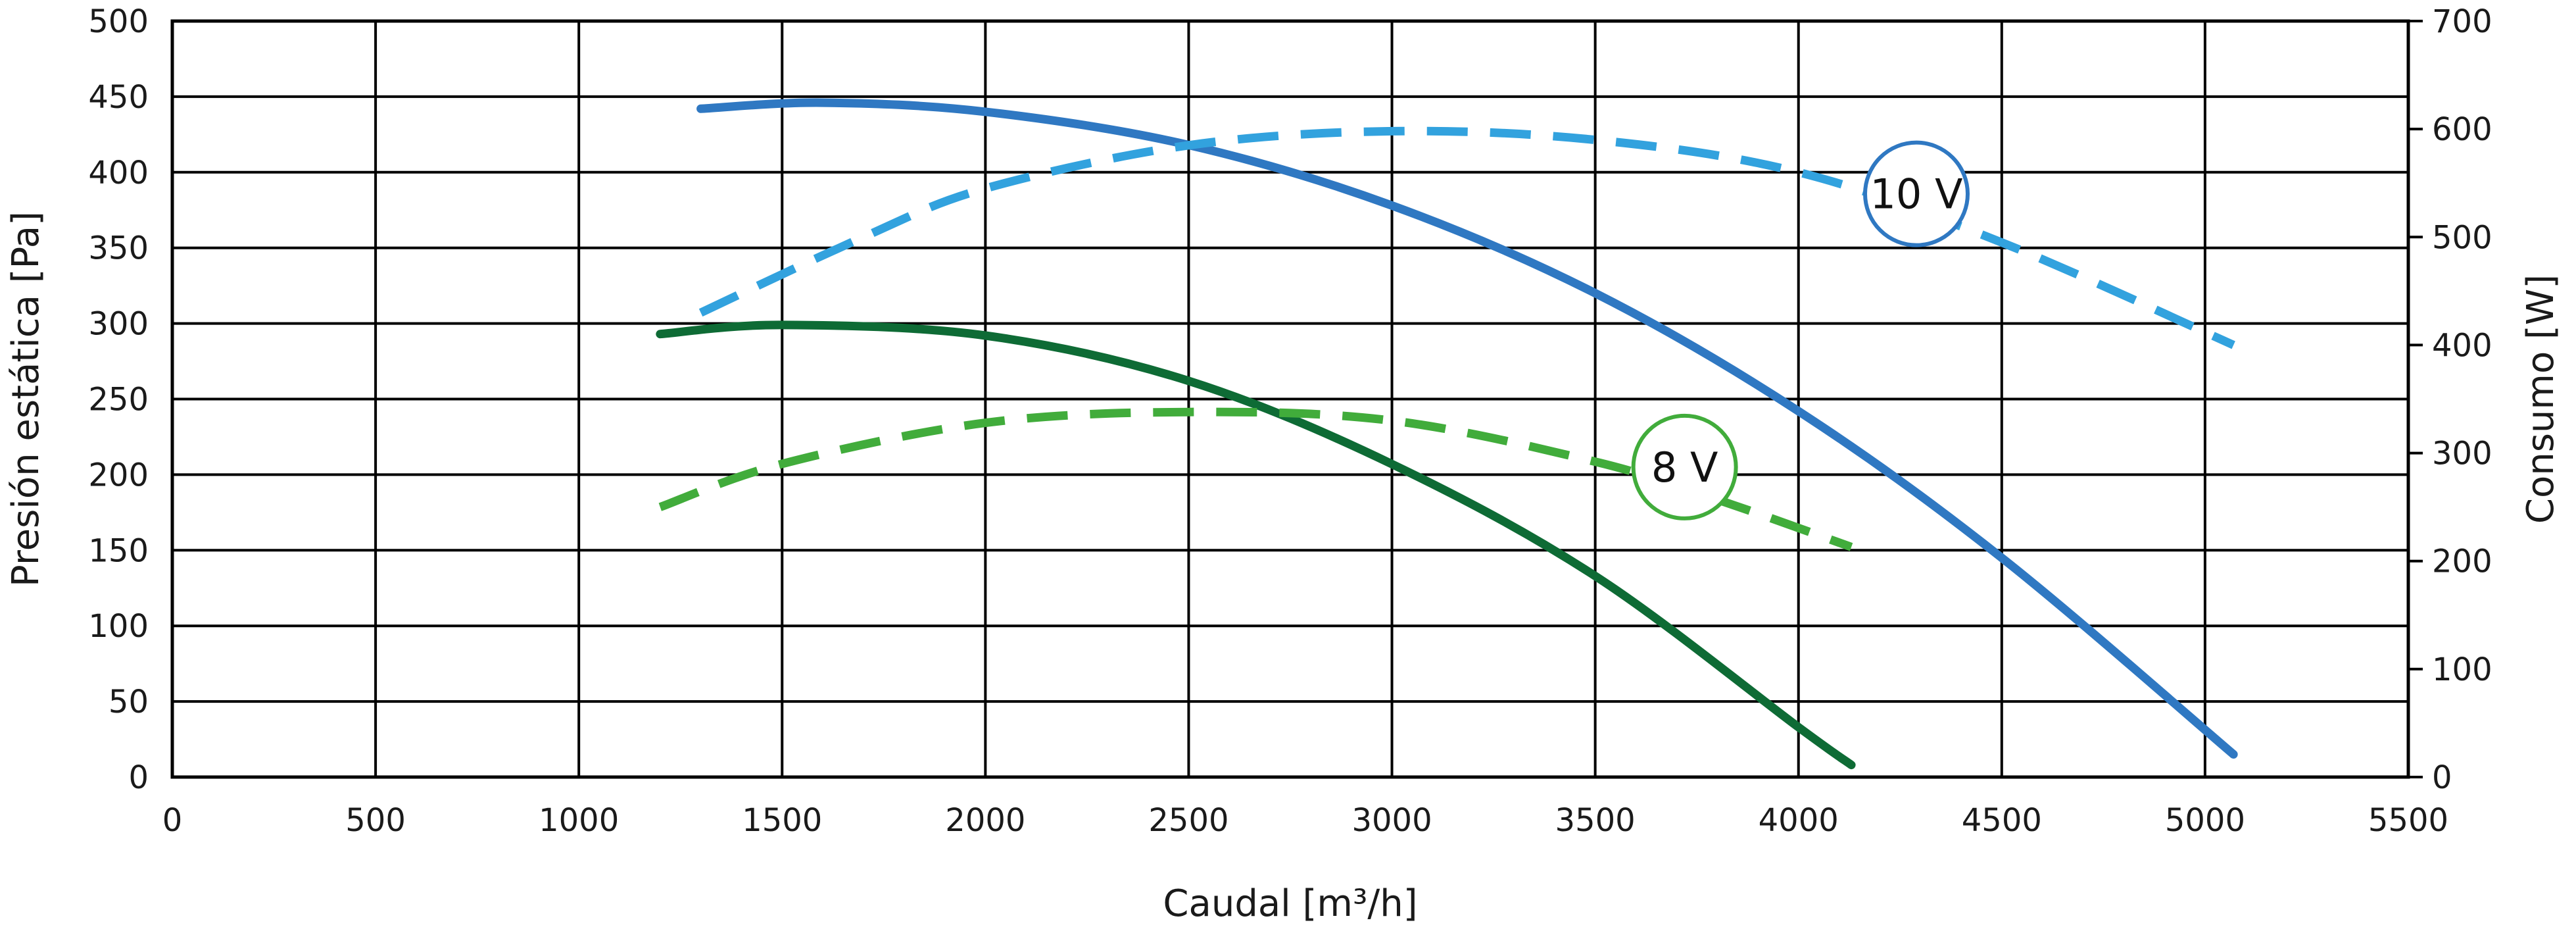  What do you see at coordinates (118, 97) in the screenshot?
I see `y-tick-label: 450` at bounding box center [118, 97].